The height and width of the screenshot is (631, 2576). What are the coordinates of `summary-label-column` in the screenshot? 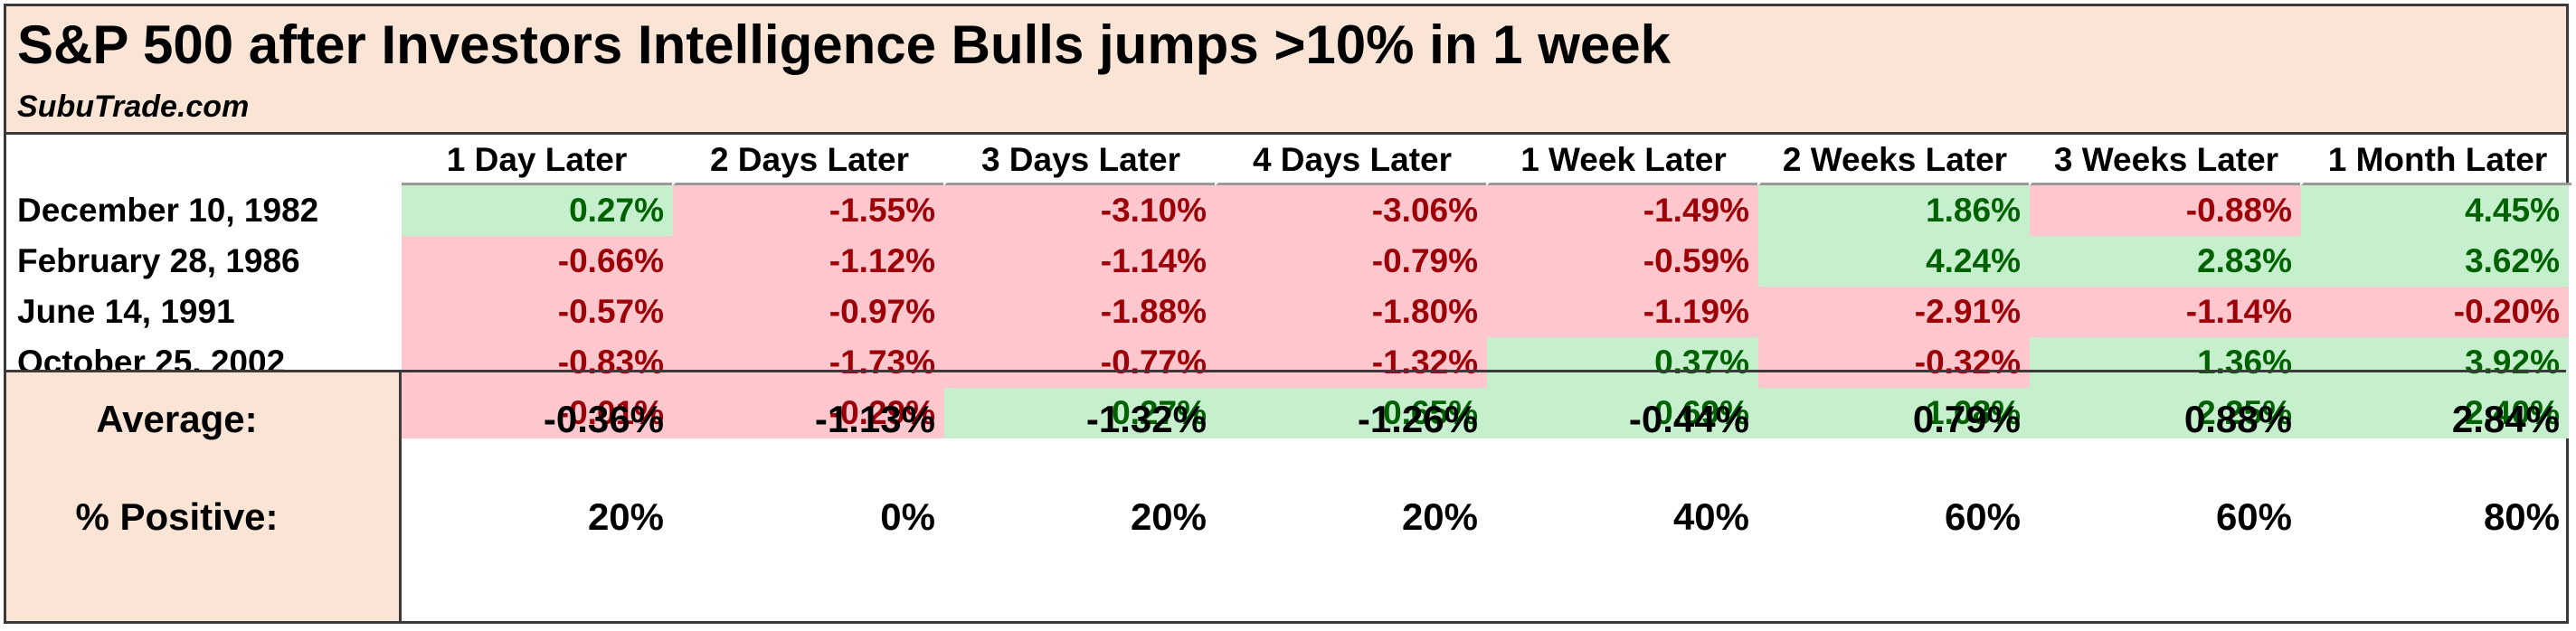 It's located at (204, 497).